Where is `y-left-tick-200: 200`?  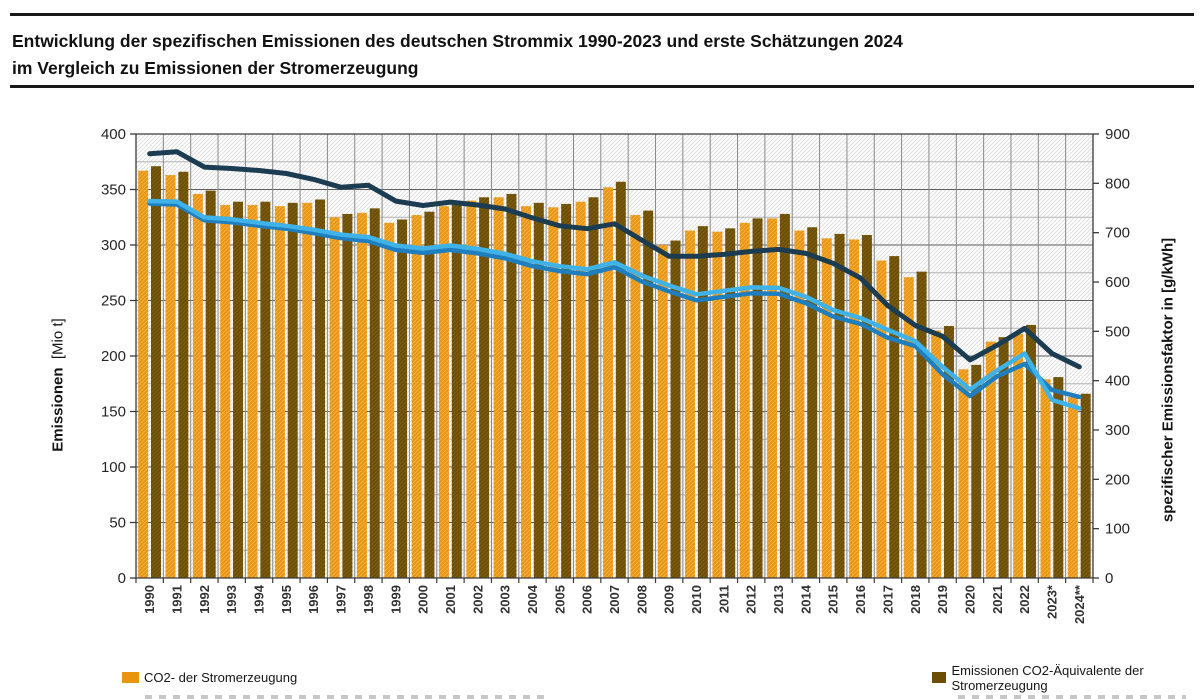 y-left-tick-200: 200 is located at coordinates (113, 356).